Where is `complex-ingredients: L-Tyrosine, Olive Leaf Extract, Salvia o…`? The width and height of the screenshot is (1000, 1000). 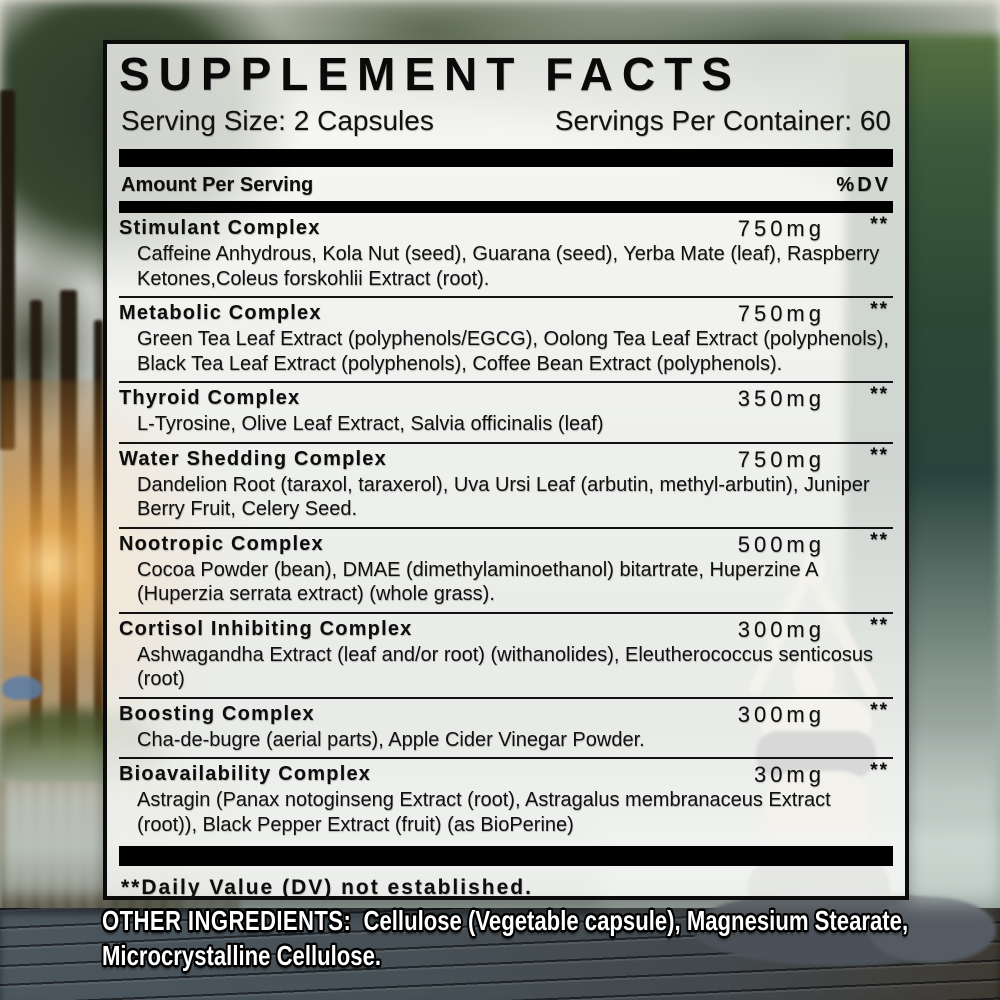
complex-ingredients: L-Tyrosine, Olive Leaf Extract, Salvia o… is located at coordinates (370, 424).